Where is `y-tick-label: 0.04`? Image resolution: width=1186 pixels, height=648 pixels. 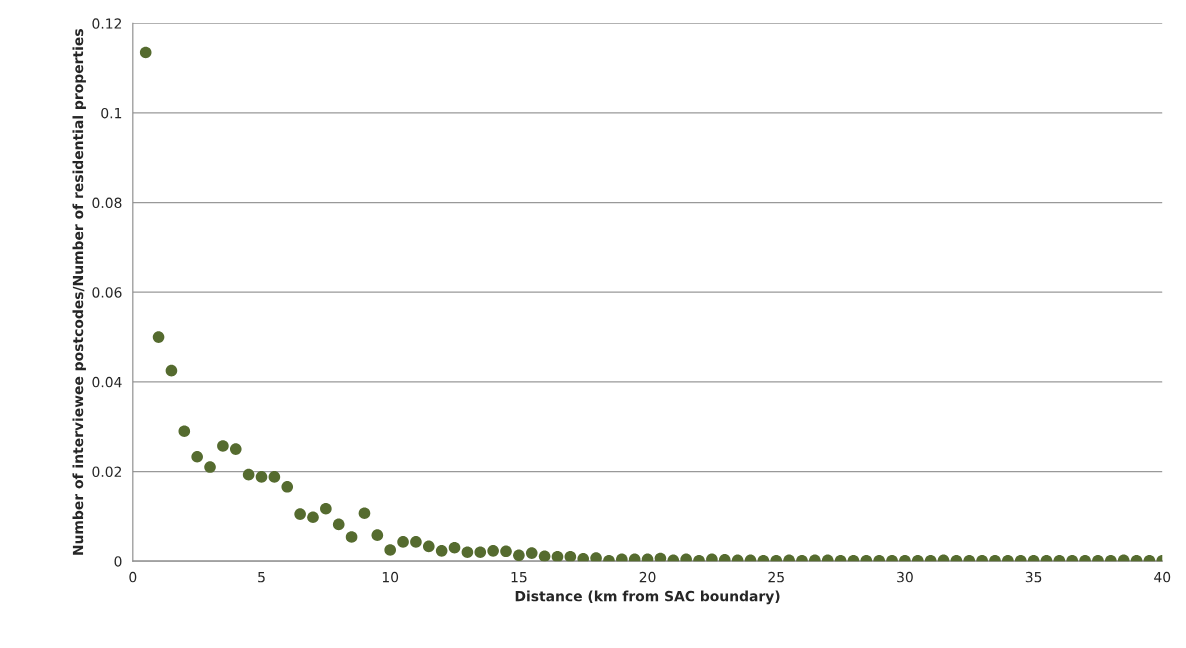 y-tick-label: 0.04 is located at coordinates (107, 382).